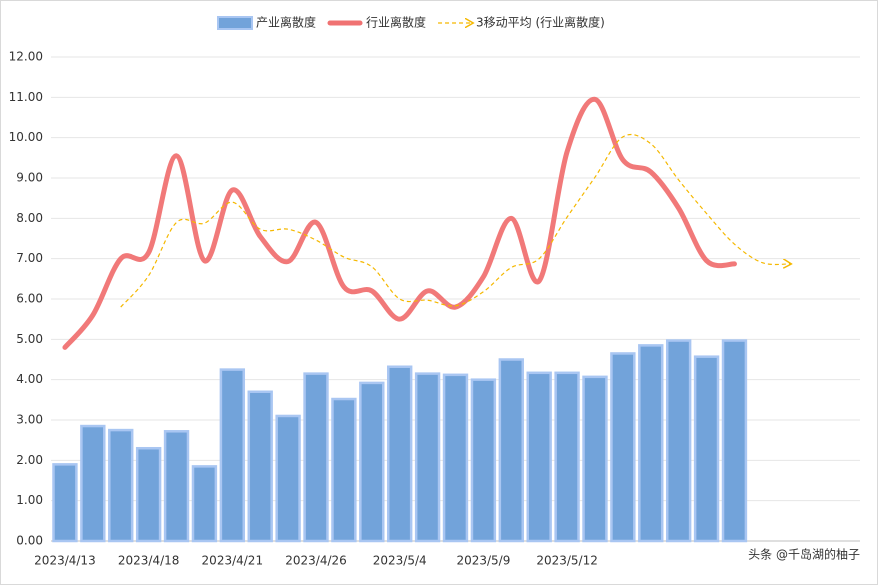 Image resolution: width=878 pixels, height=585 pixels. Describe the element at coordinates (400, 561) in the screenshot. I see `x-tick-label: 2023/5/4` at that location.